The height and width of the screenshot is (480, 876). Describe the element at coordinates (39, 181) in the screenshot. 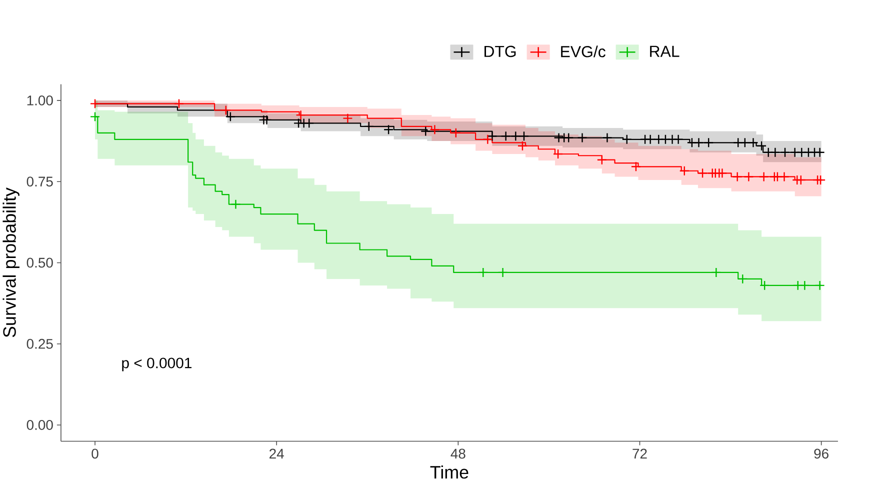

I see `y-tick-label: 0.75` at that location.